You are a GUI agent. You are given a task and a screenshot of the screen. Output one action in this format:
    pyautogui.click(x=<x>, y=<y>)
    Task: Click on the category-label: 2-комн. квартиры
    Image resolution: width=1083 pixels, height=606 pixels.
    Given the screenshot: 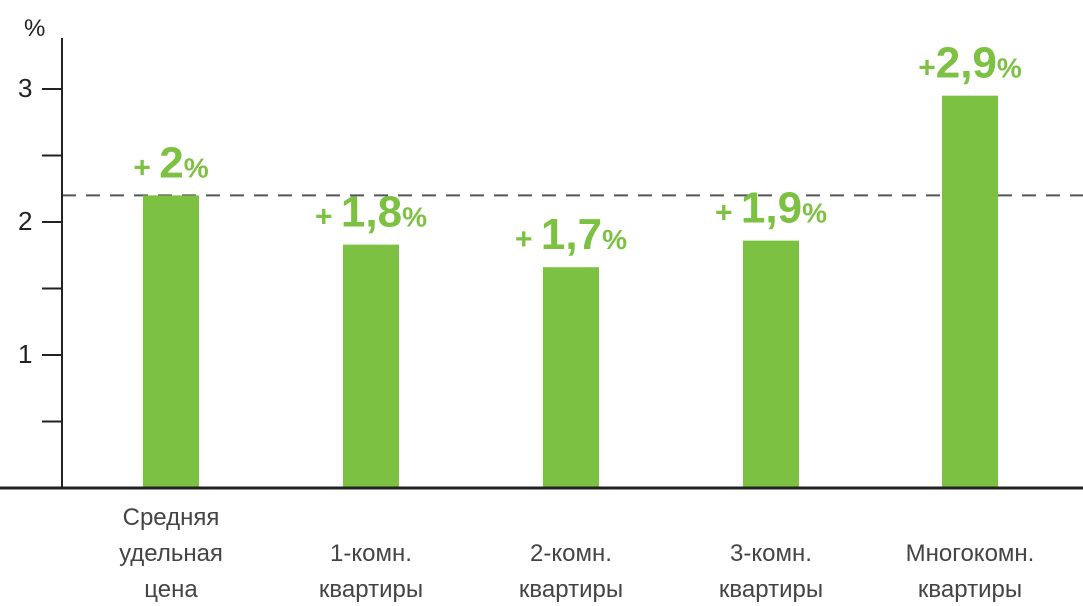 What is the action you would take?
    pyautogui.click(x=571, y=571)
    